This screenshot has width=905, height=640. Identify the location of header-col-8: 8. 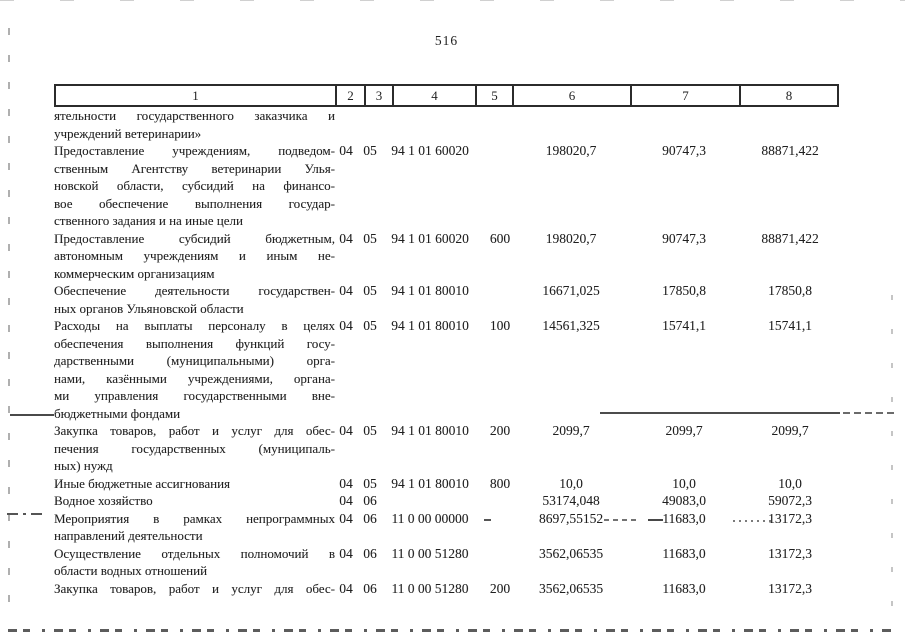
(788, 95).